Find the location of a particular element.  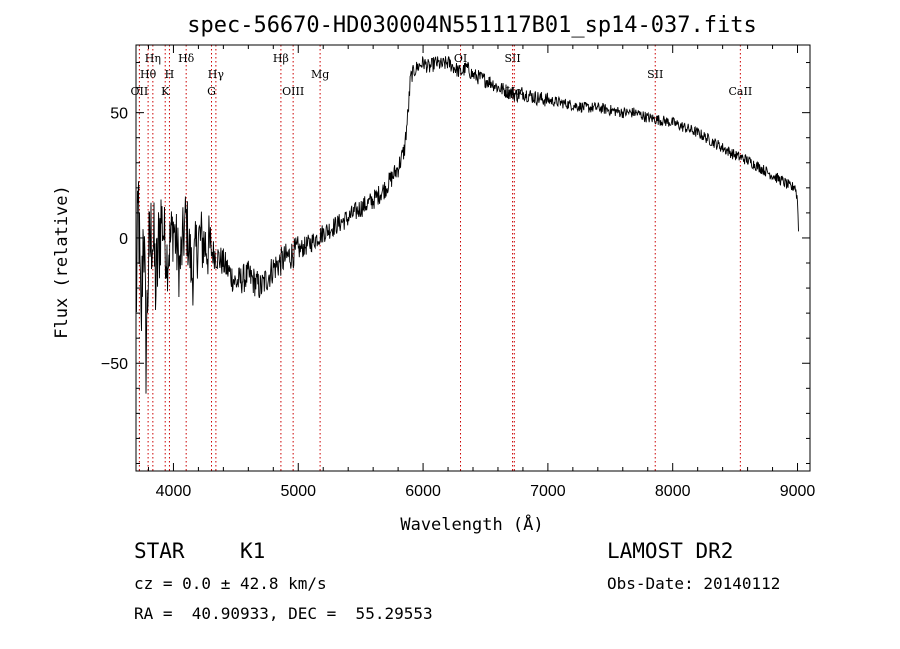

line-marker-label-6: K is located at coordinates (165, 91).